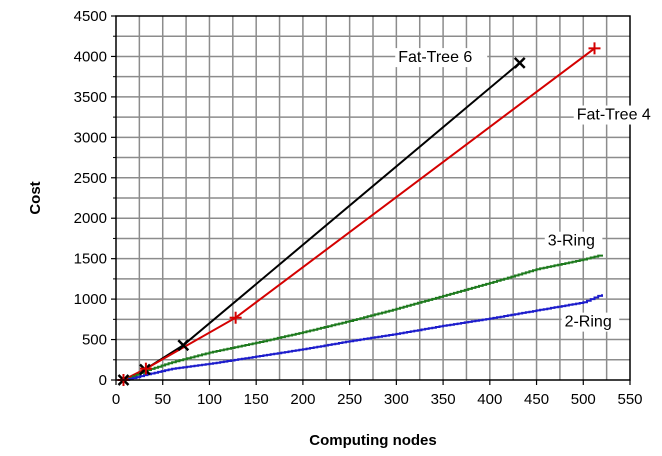  I want to click on y-axis-title: Cost, so click(35, 197).